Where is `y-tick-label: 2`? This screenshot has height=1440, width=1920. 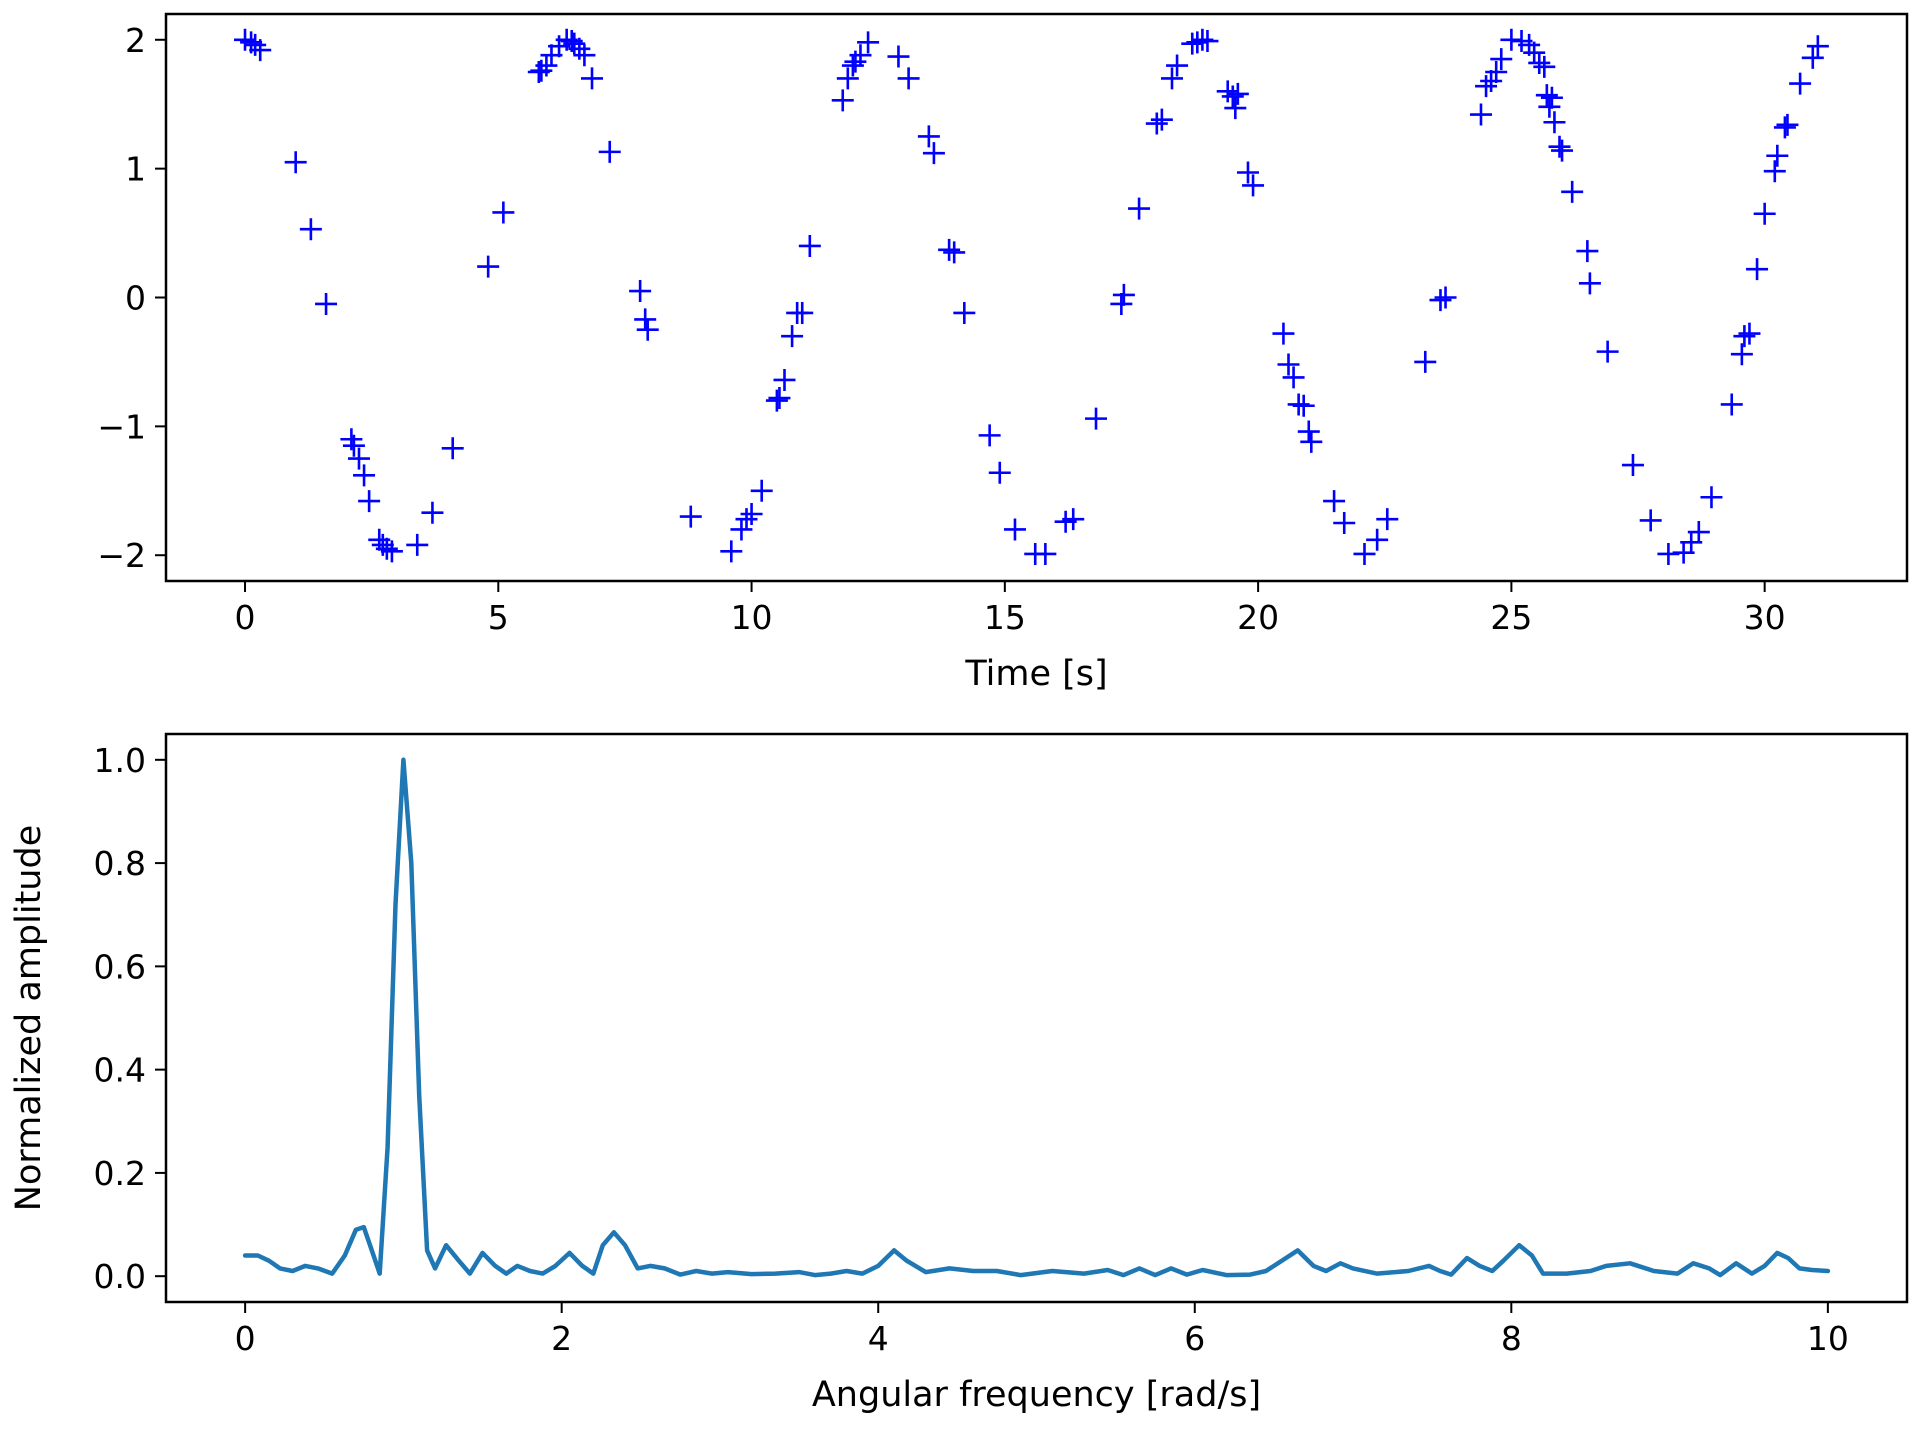 y-tick-label: 2 is located at coordinates (135, 40).